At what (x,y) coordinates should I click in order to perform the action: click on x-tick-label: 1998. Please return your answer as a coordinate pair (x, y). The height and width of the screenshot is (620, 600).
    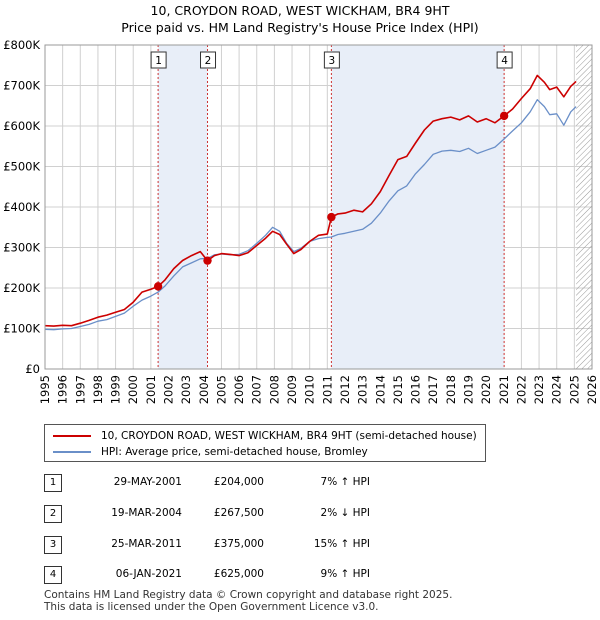
    Looking at the image, I should click on (98, 389).